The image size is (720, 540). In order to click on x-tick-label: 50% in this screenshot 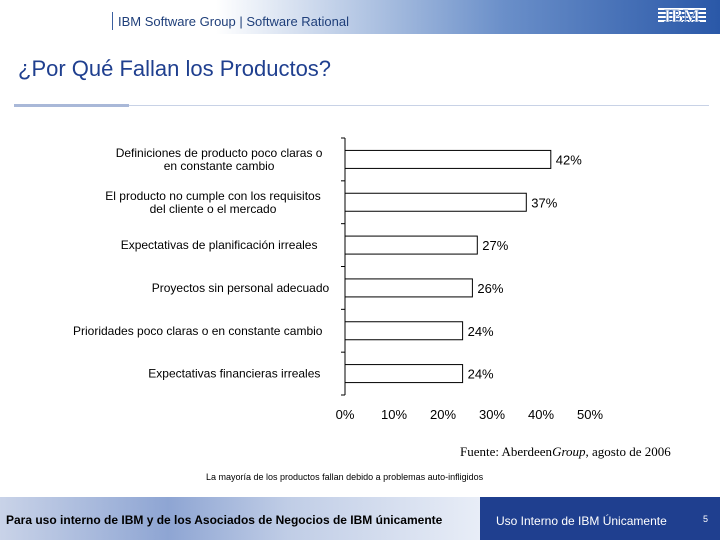, I will do `click(590, 414)`.